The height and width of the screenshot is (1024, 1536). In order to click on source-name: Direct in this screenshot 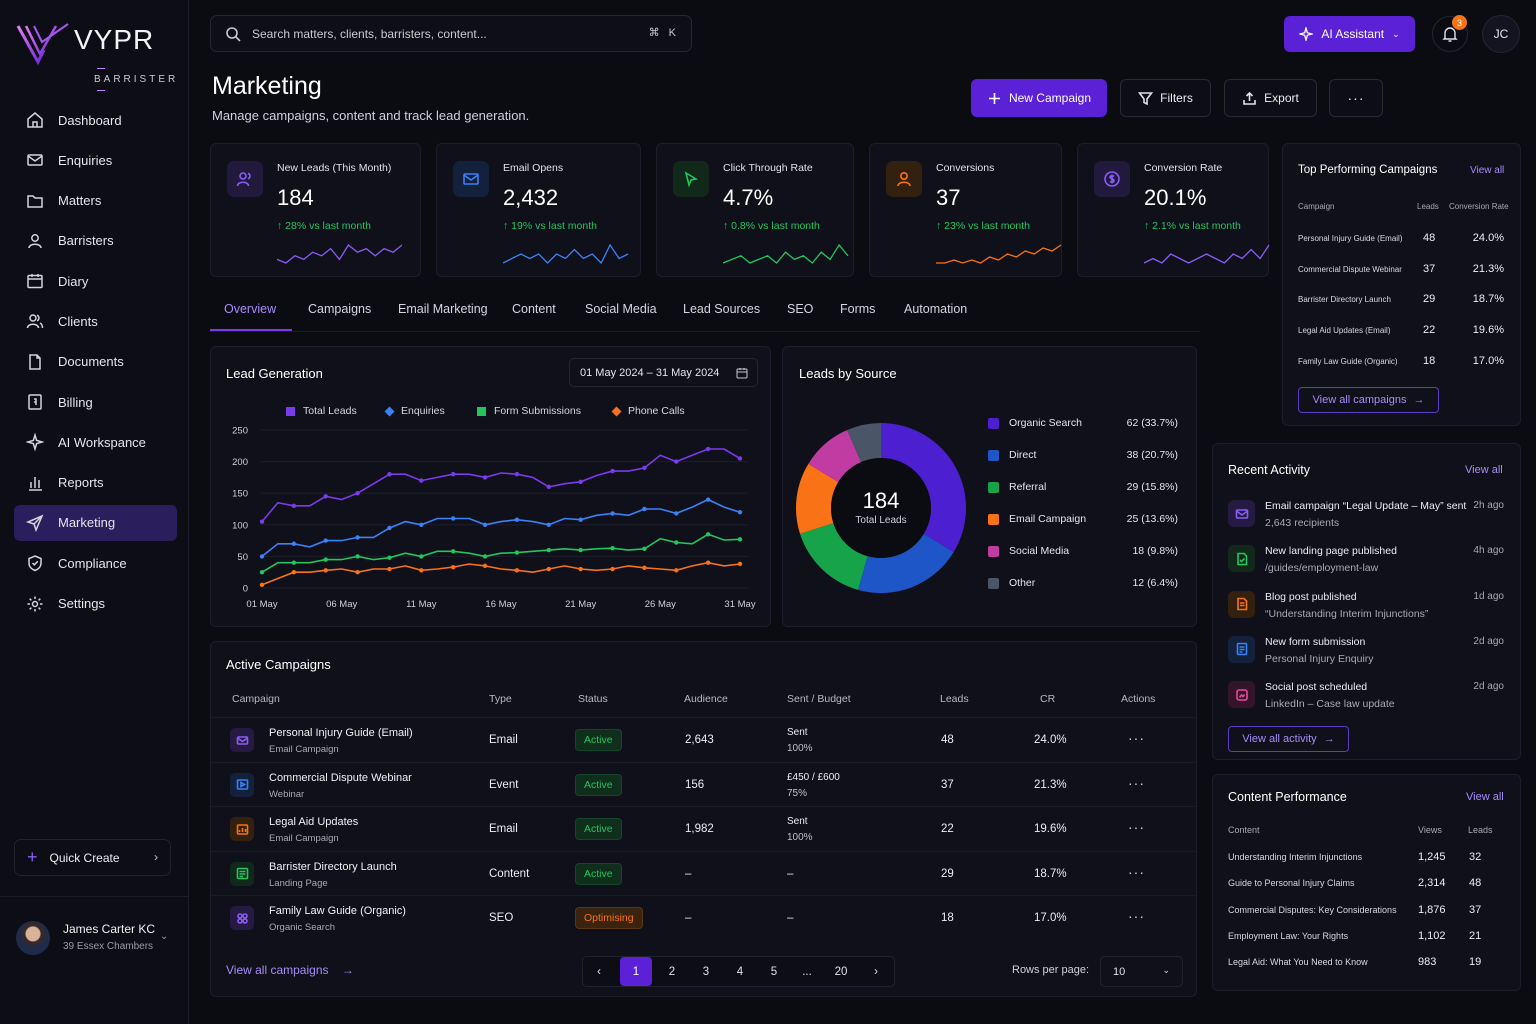, I will do `click(1023, 455)`.